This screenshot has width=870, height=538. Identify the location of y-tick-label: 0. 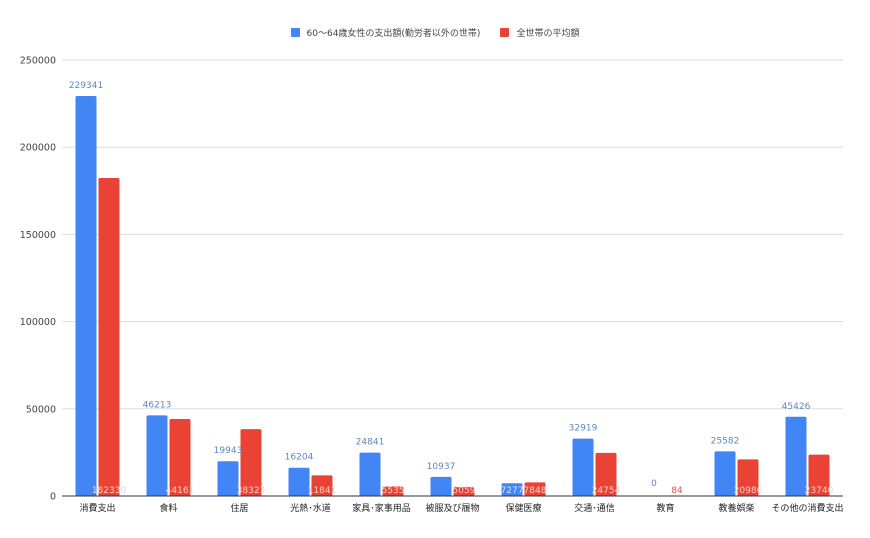
(53, 497).